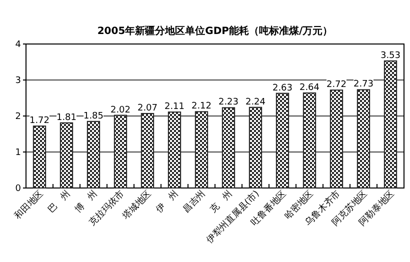 This screenshot has height=262, width=410. I want to click on y-tick-label: 1, so click(18, 153).